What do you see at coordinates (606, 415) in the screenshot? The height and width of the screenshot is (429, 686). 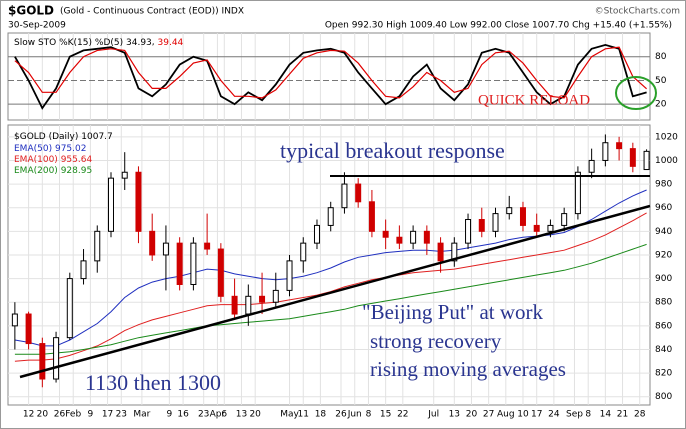 I see `x-tick-label: 14` at bounding box center [606, 415].